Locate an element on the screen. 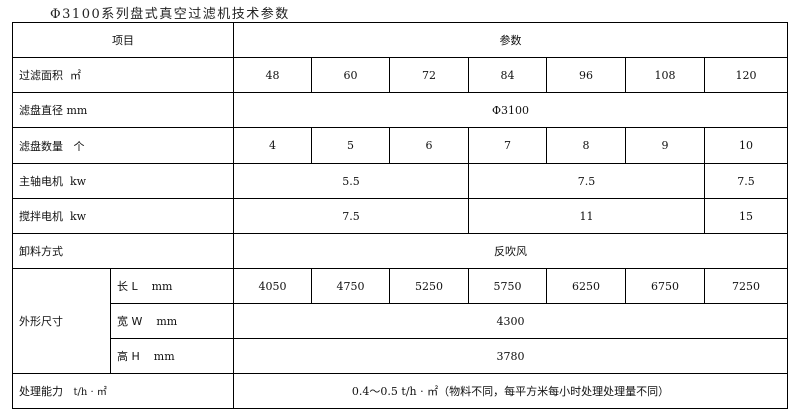 The width and height of the screenshot is (798, 419). cell: 10 is located at coordinates (746, 145).